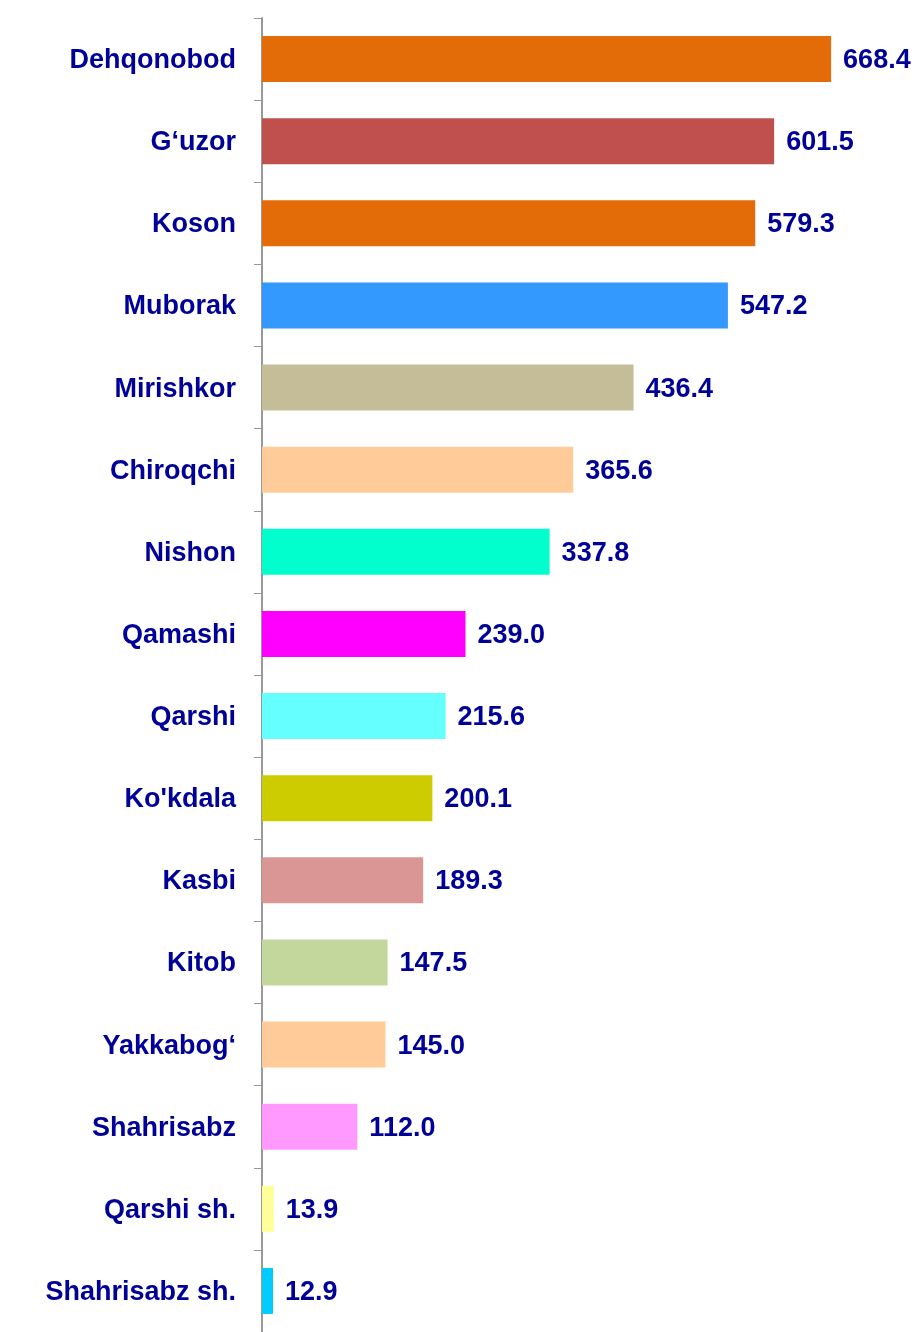 This screenshot has width=918, height=1332. Describe the element at coordinates (491, 716) in the screenshot. I see `data-label: 215.6` at that location.